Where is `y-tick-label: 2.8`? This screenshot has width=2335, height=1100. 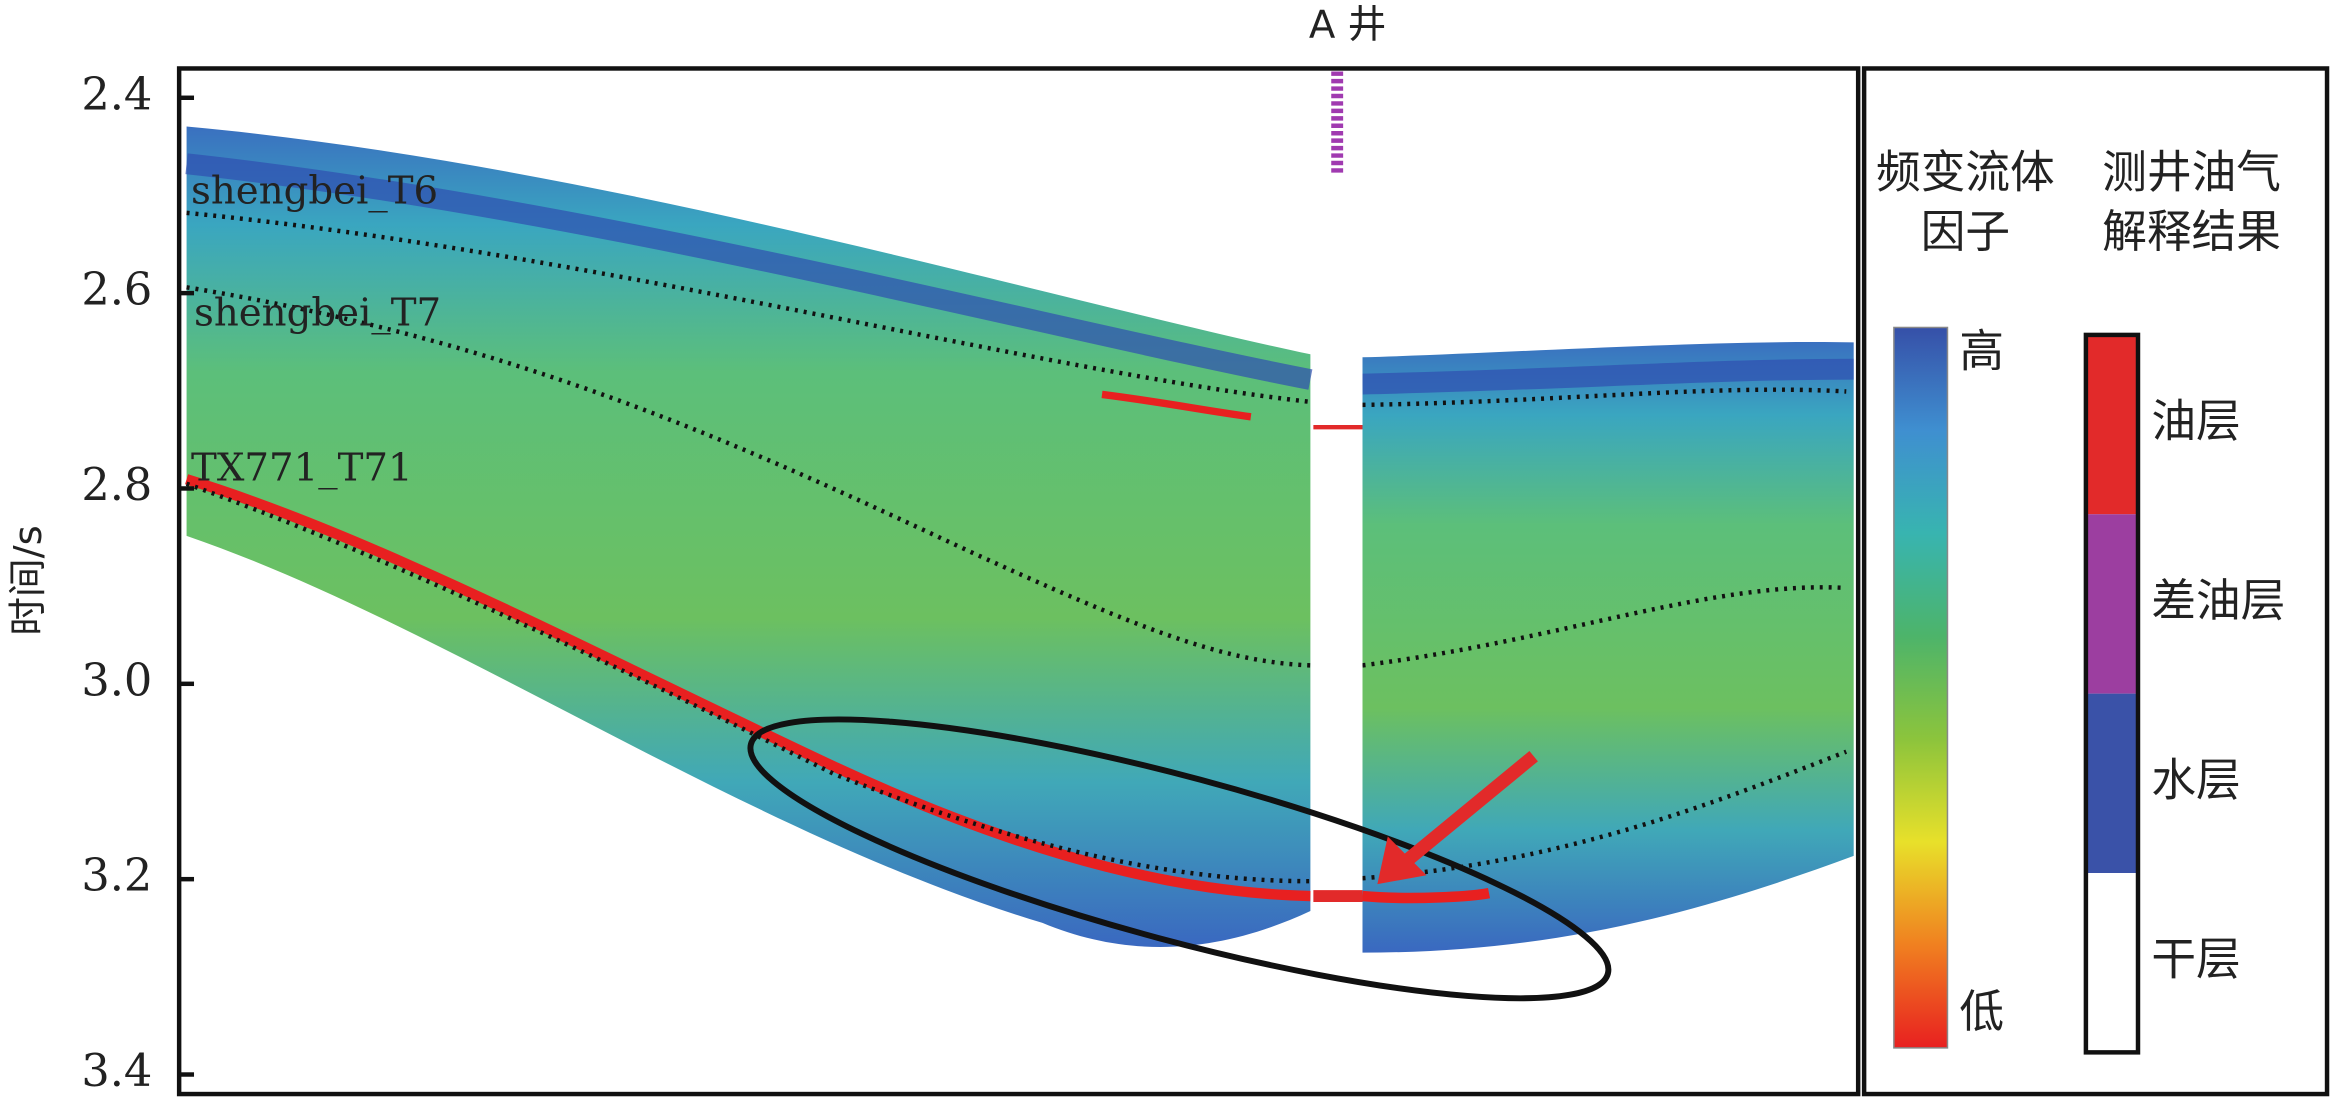
y-tick-label: 2.8 is located at coordinates (116, 485).